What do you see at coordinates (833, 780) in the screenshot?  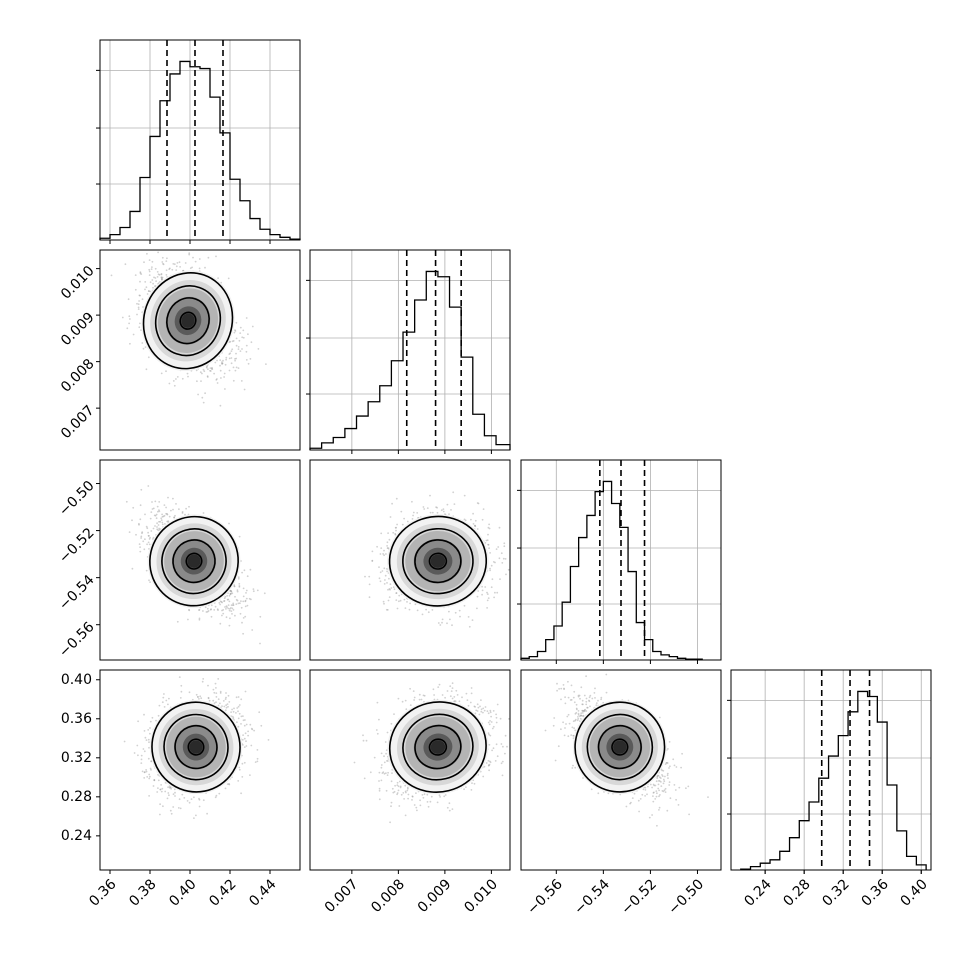 I see `hist-step-line` at bounding box center [833, 780].